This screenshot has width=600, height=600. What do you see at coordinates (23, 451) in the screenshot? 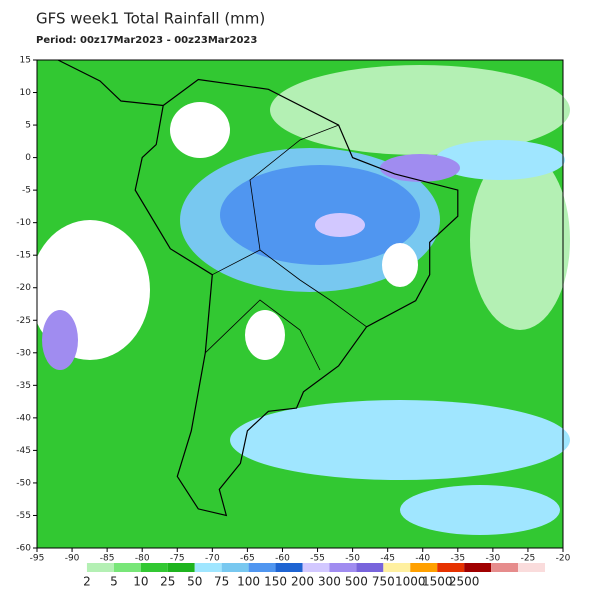
I see `y-tick-label: -45` at bounding box center [23, 451].